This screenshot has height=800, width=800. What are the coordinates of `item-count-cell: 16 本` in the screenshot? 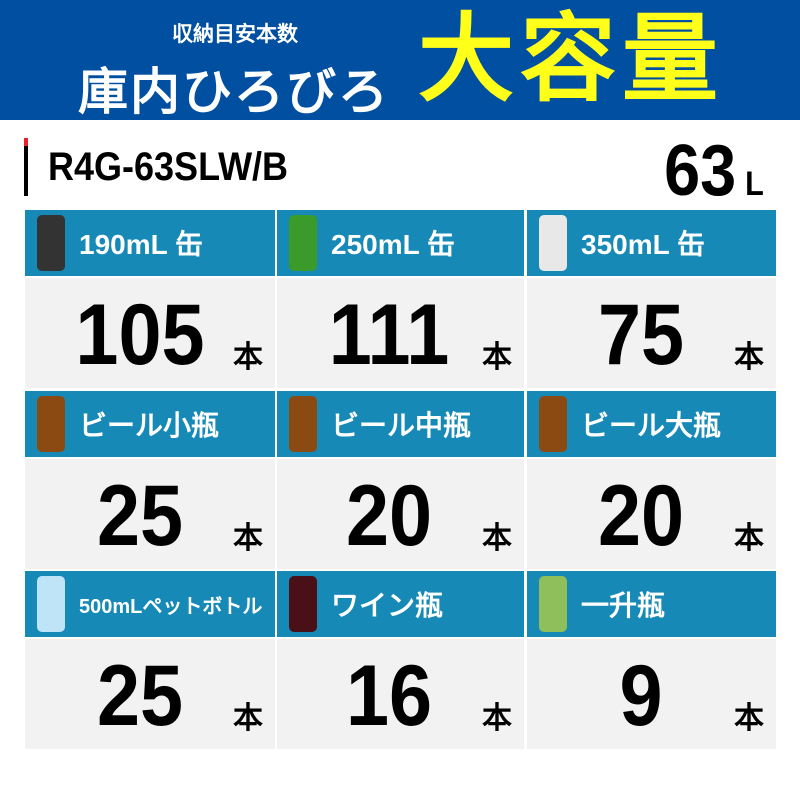 It's located at (400, 694).